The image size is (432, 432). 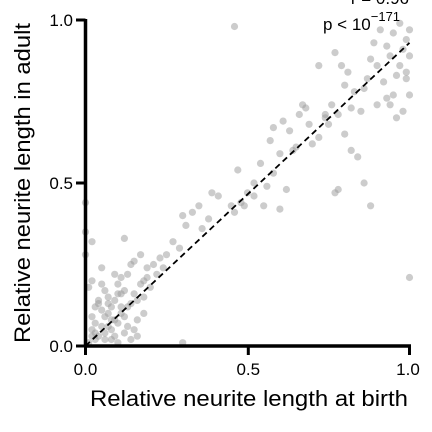 What do you see at coordinates (380, 4) in the screenshot?
I see `r-value-annotation: r = 0.96` at bounding box center [380, 4].